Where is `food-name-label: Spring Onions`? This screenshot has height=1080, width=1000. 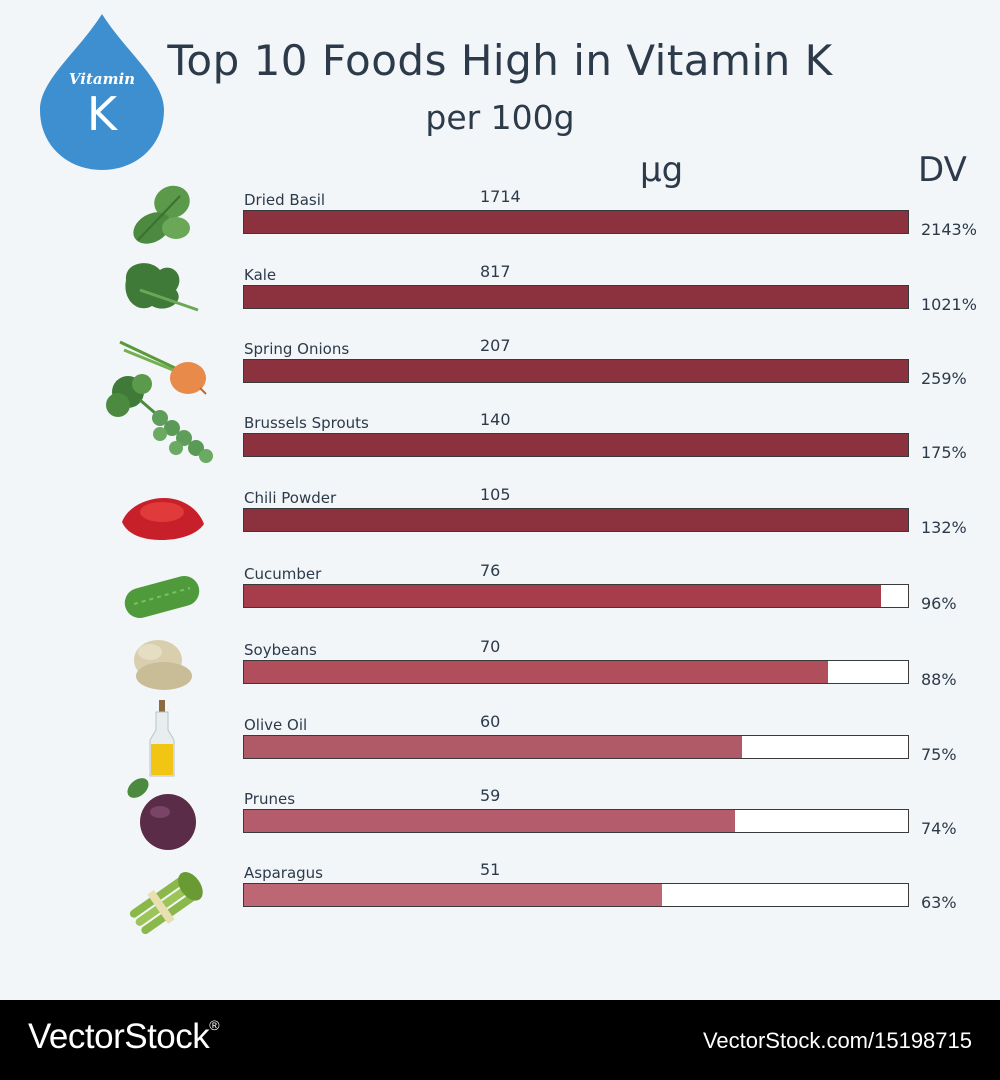 food-name-label: Spring Onions is located at coordinates (297, 349).